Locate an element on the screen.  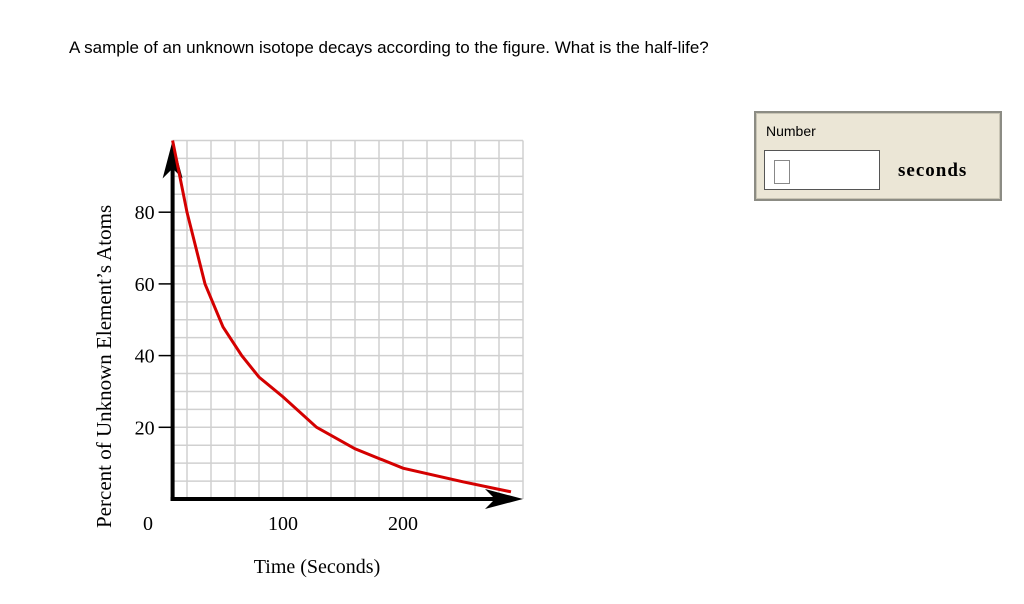
x-tick-label: 100 is located at coordinates (283, 524).